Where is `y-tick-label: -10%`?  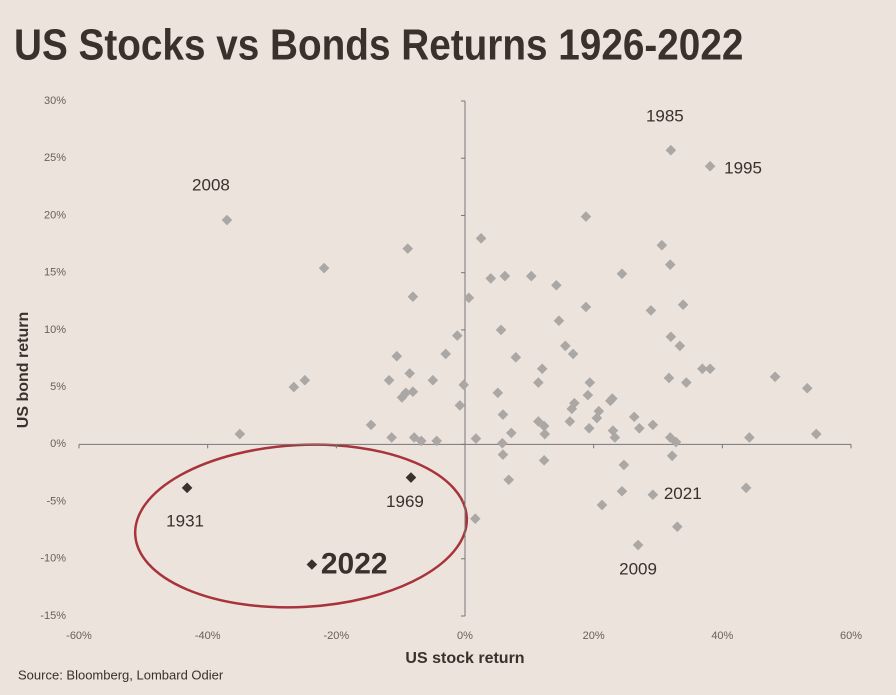 y-tick-label: -10% is located at coordinates (53, 559).